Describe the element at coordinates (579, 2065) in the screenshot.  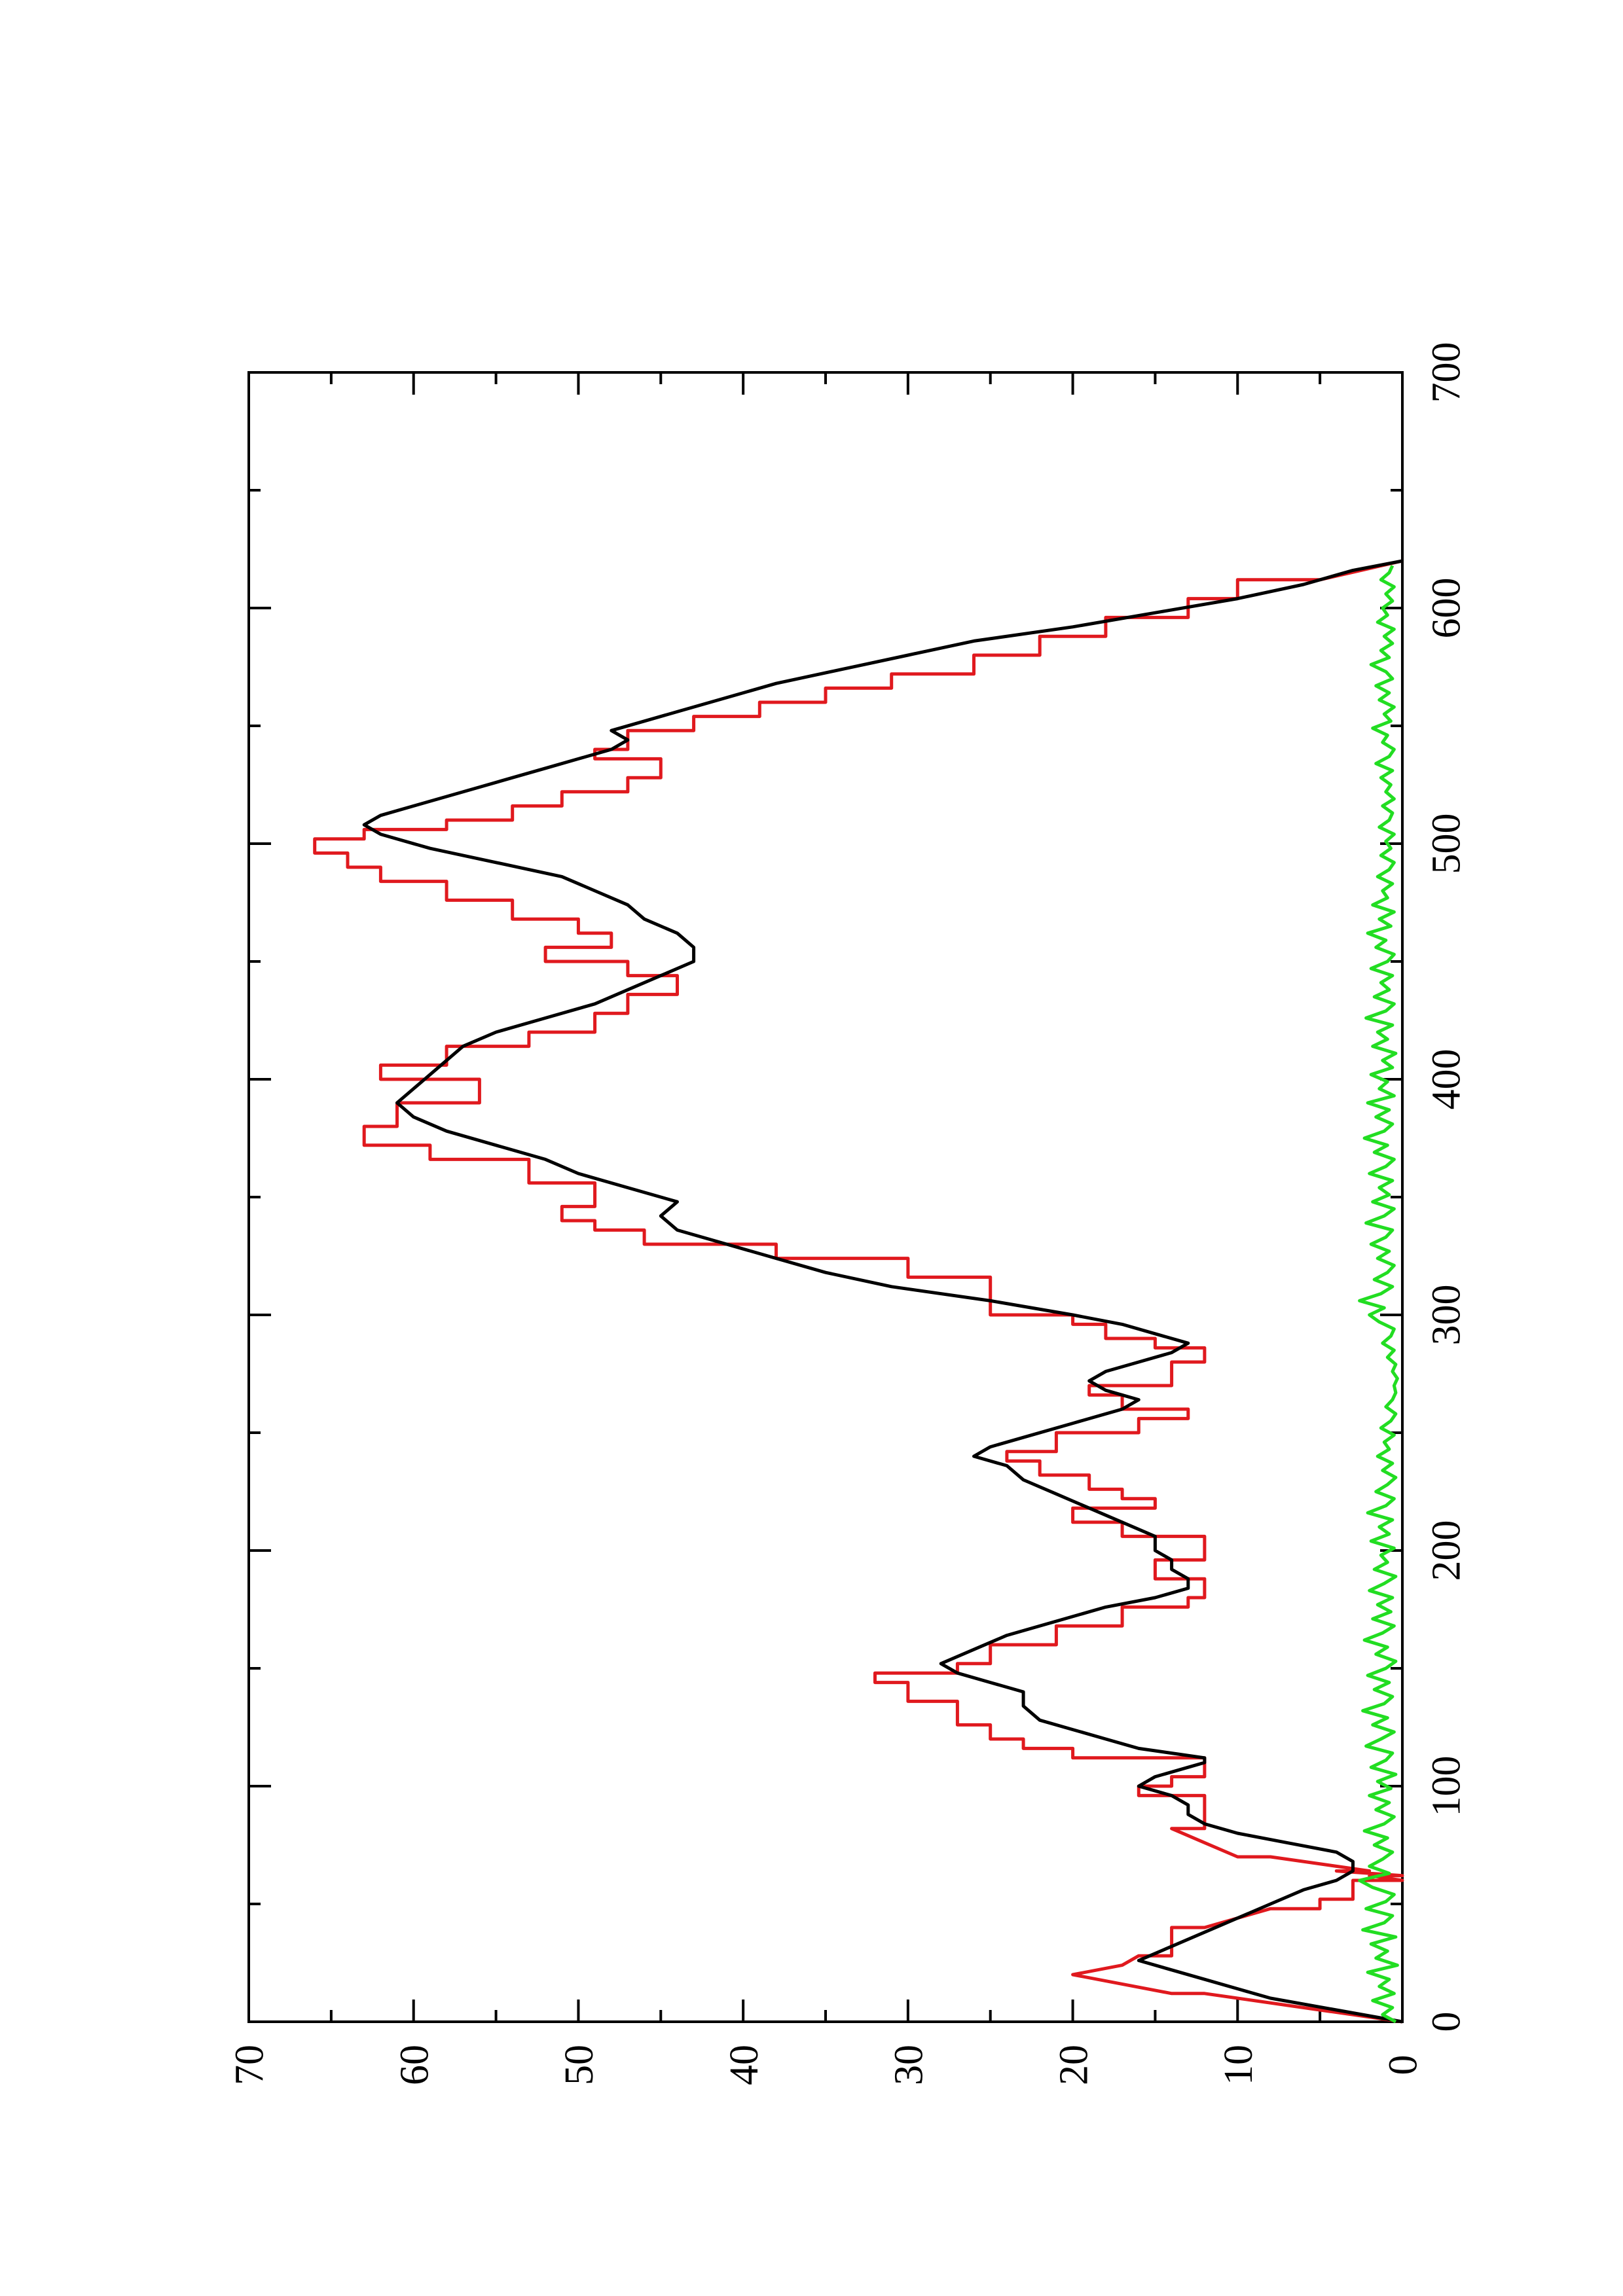
I see `y-tick-label: 50` at that location.